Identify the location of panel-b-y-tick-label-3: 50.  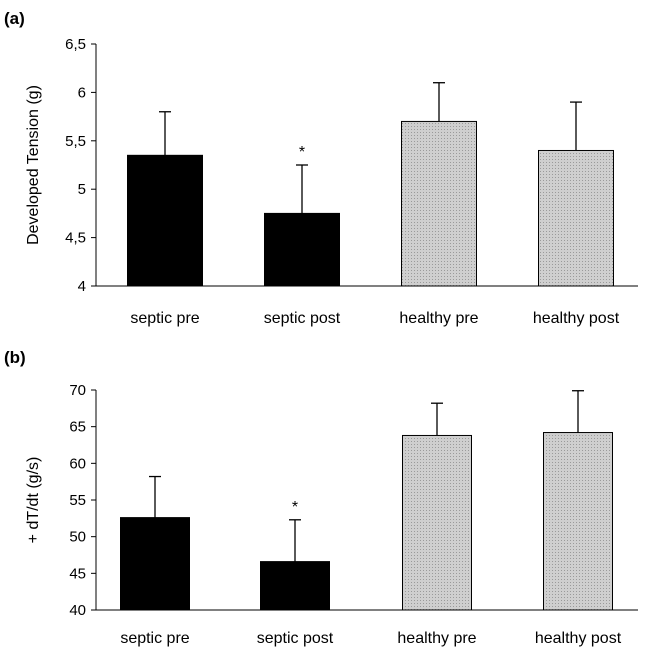
(77, 537).